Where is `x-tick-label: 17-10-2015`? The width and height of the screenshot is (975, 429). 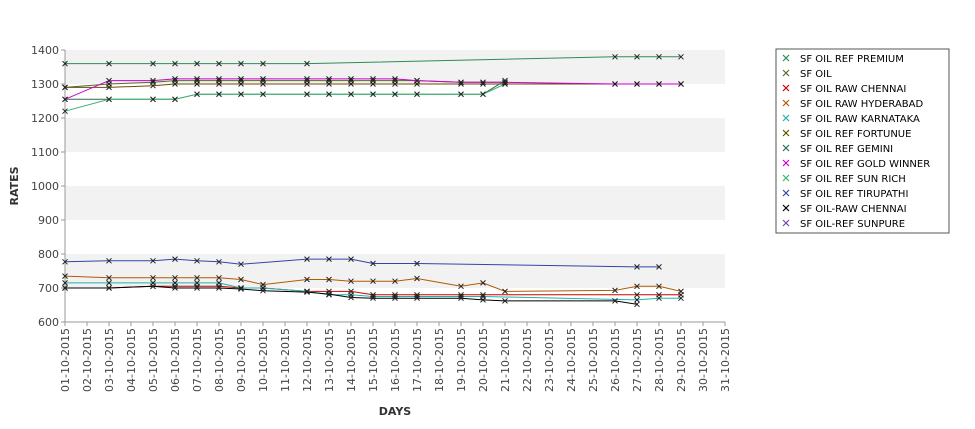
x-tick-label: 17-10-2015 is located at coordinates (417, 360).